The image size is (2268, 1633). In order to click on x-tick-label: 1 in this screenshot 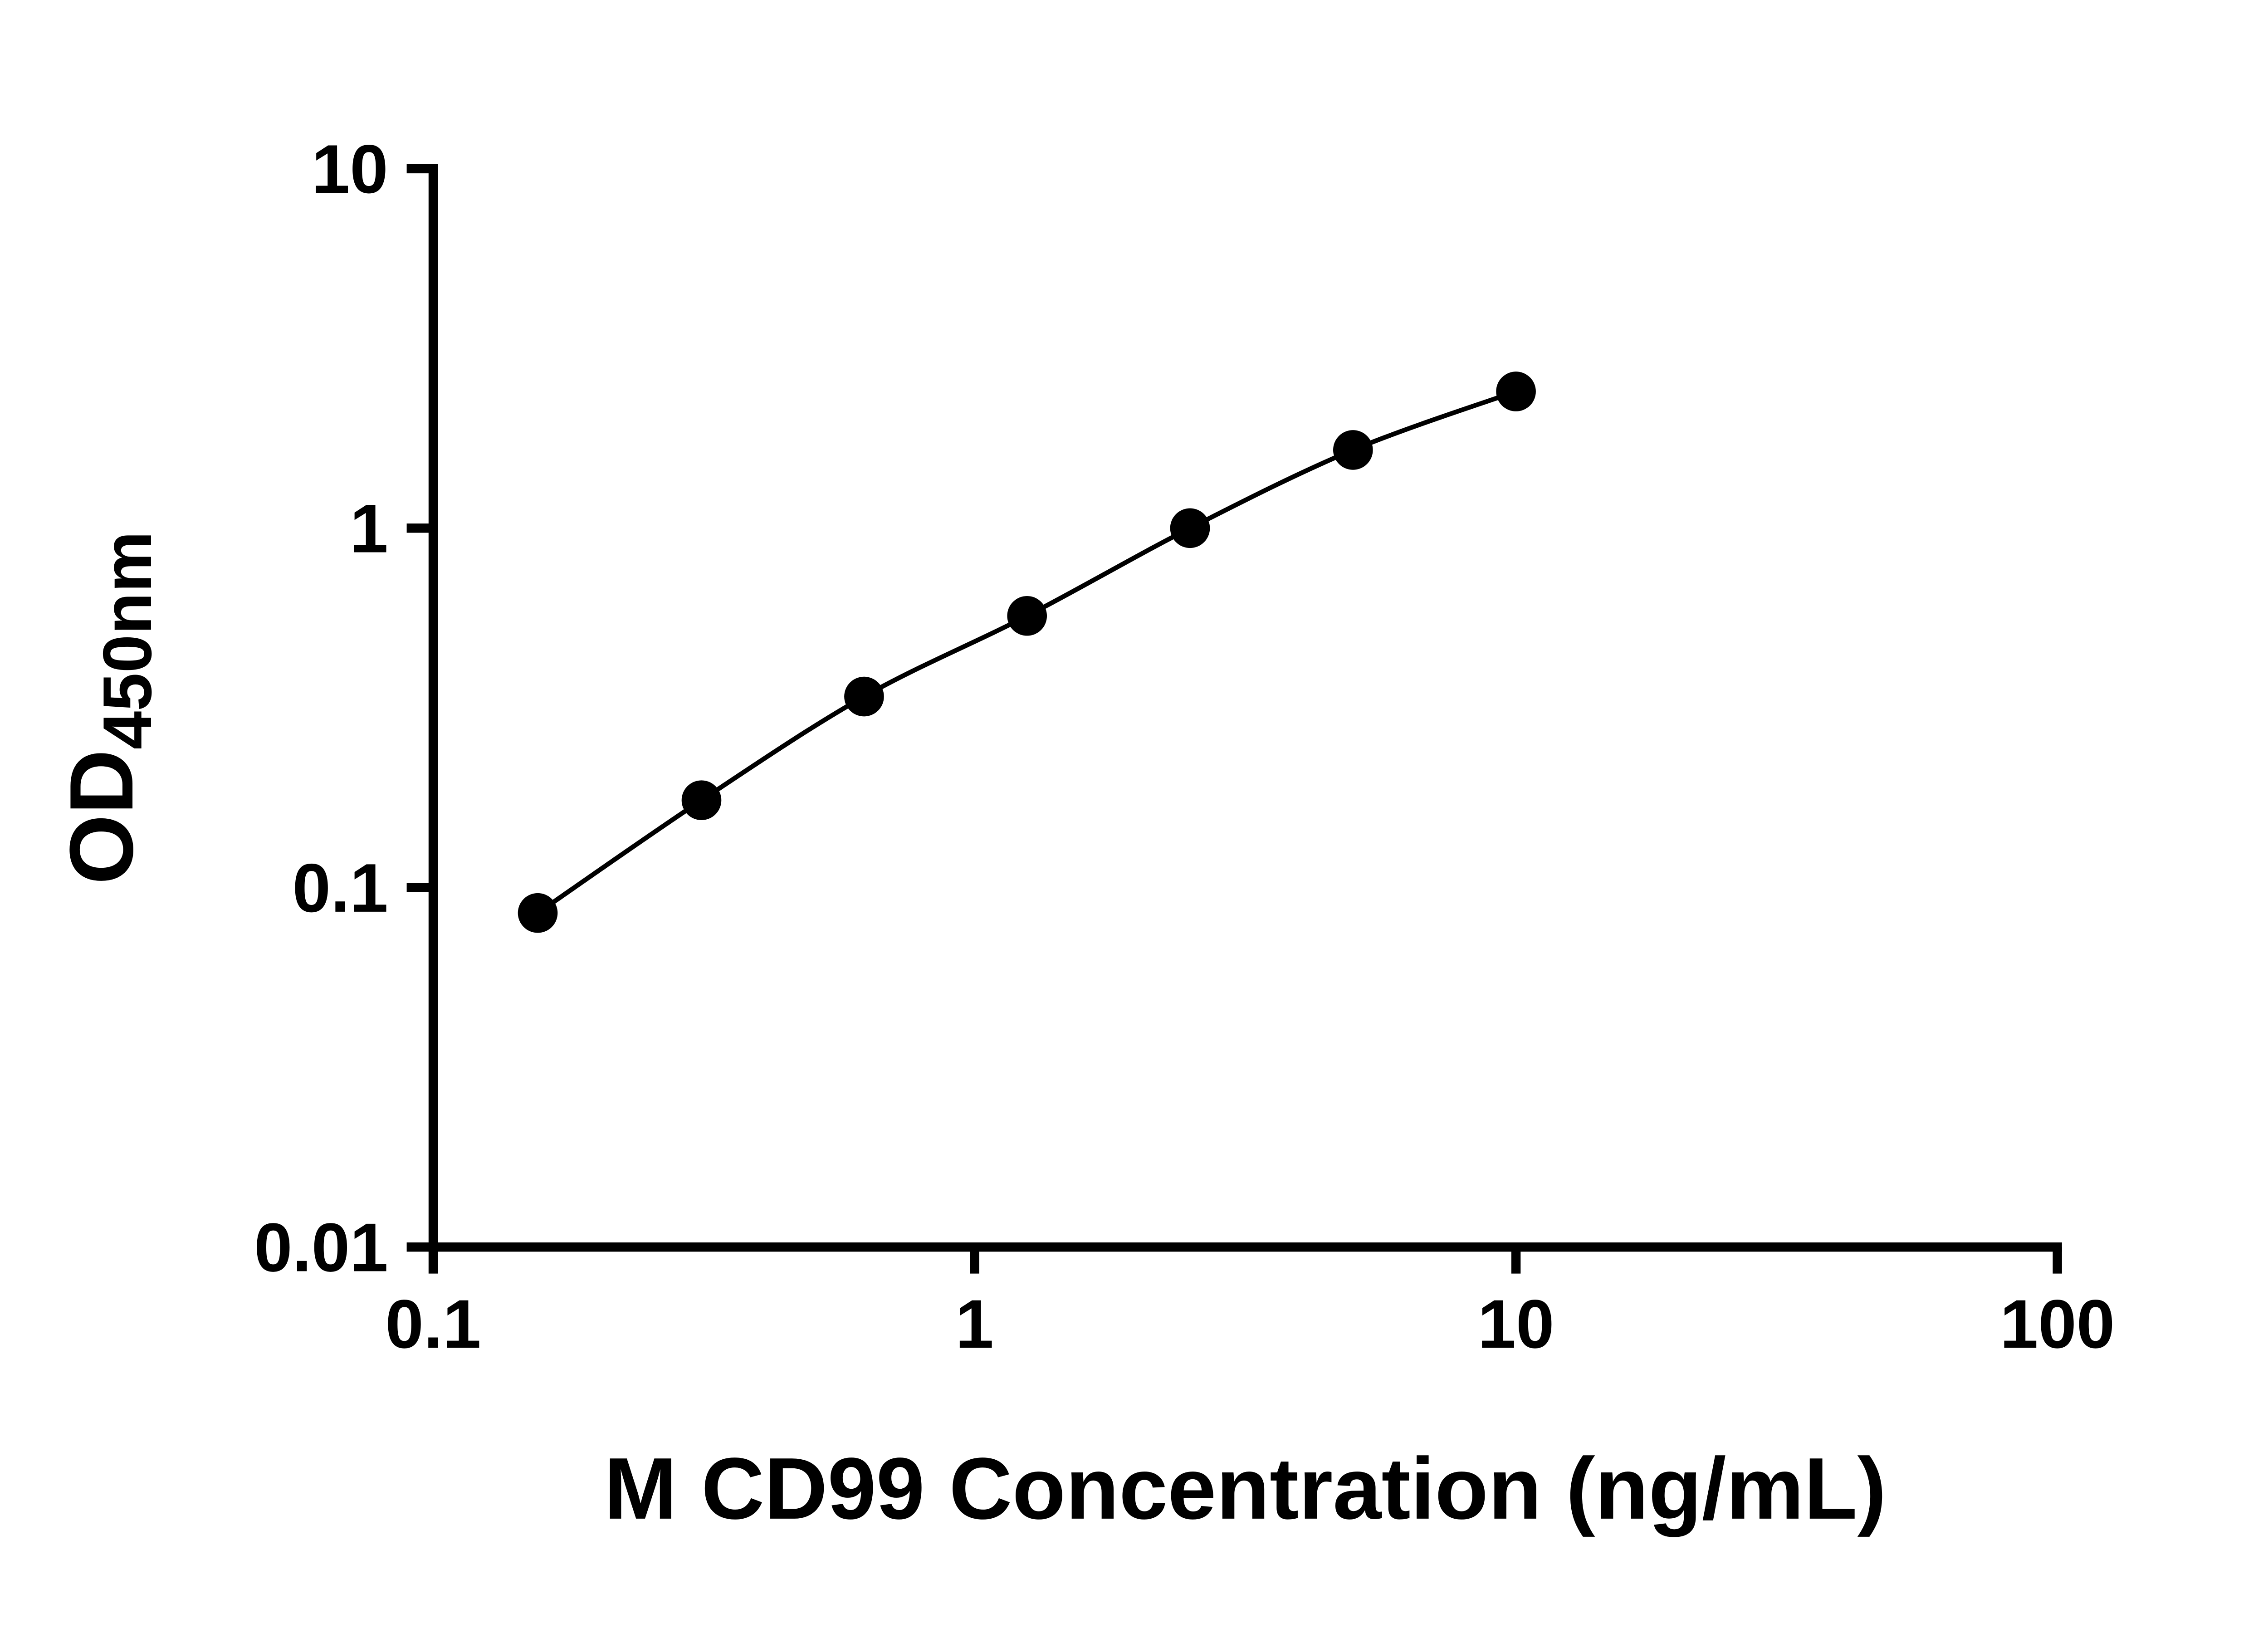, I will do `click(974, 1324)`.